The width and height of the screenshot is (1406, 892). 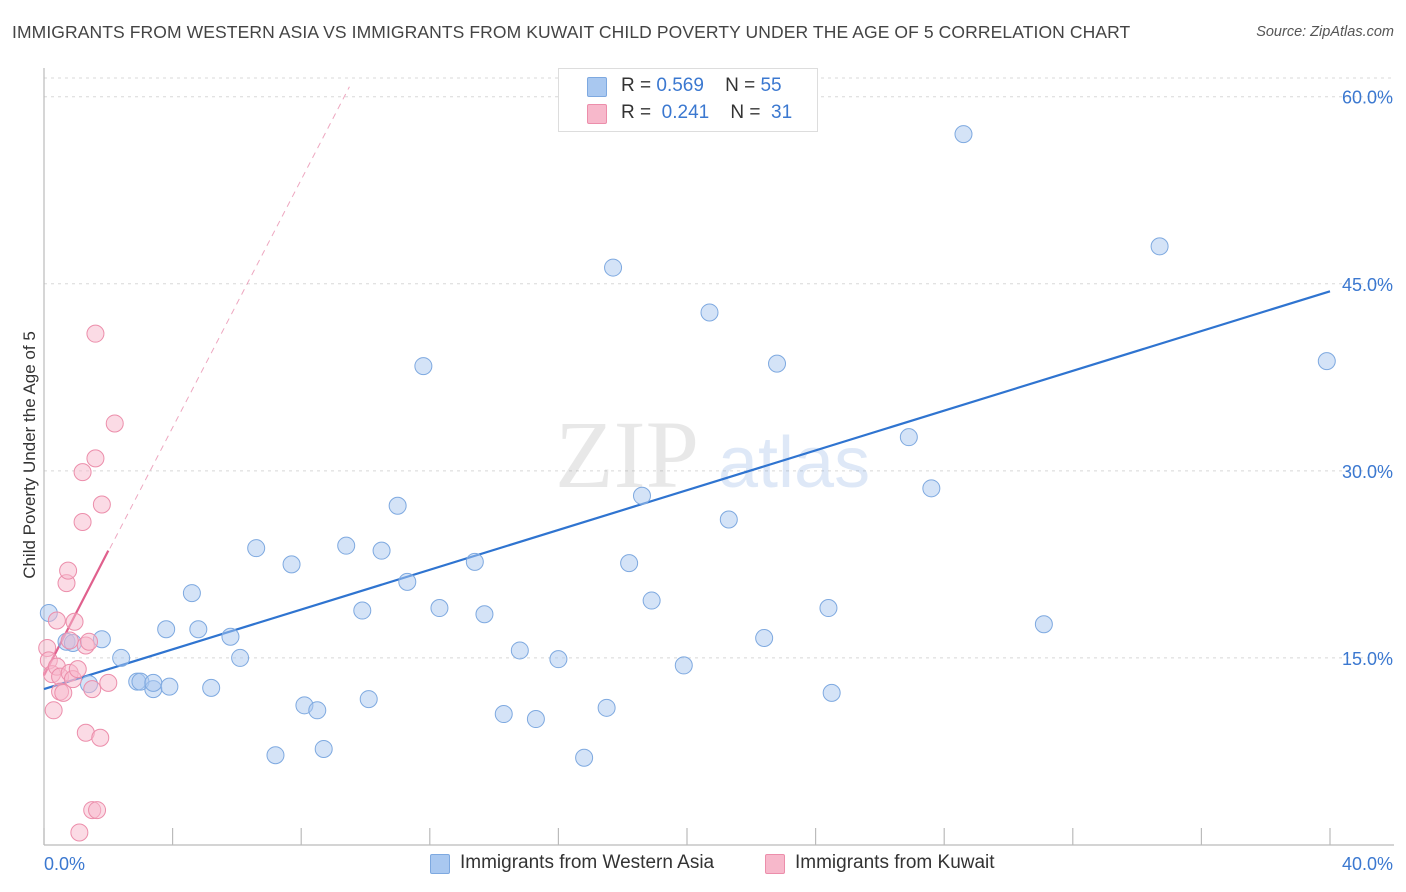 I want to click on correlation-legend: R = 0.569 N = 55 R = 0.241 N = 31, so click(x=688, y=100).